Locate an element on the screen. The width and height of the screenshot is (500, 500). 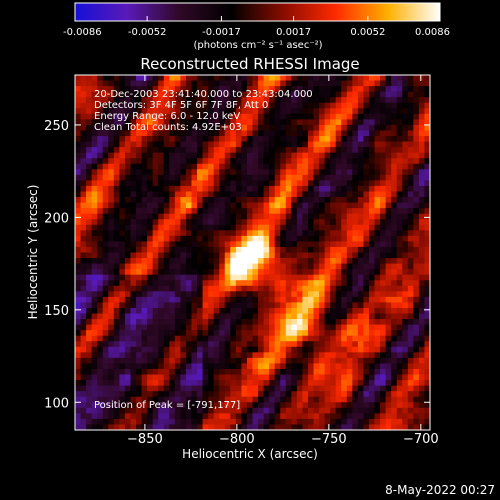
x-tick-label: −850 is located at coordinates (145, 439).